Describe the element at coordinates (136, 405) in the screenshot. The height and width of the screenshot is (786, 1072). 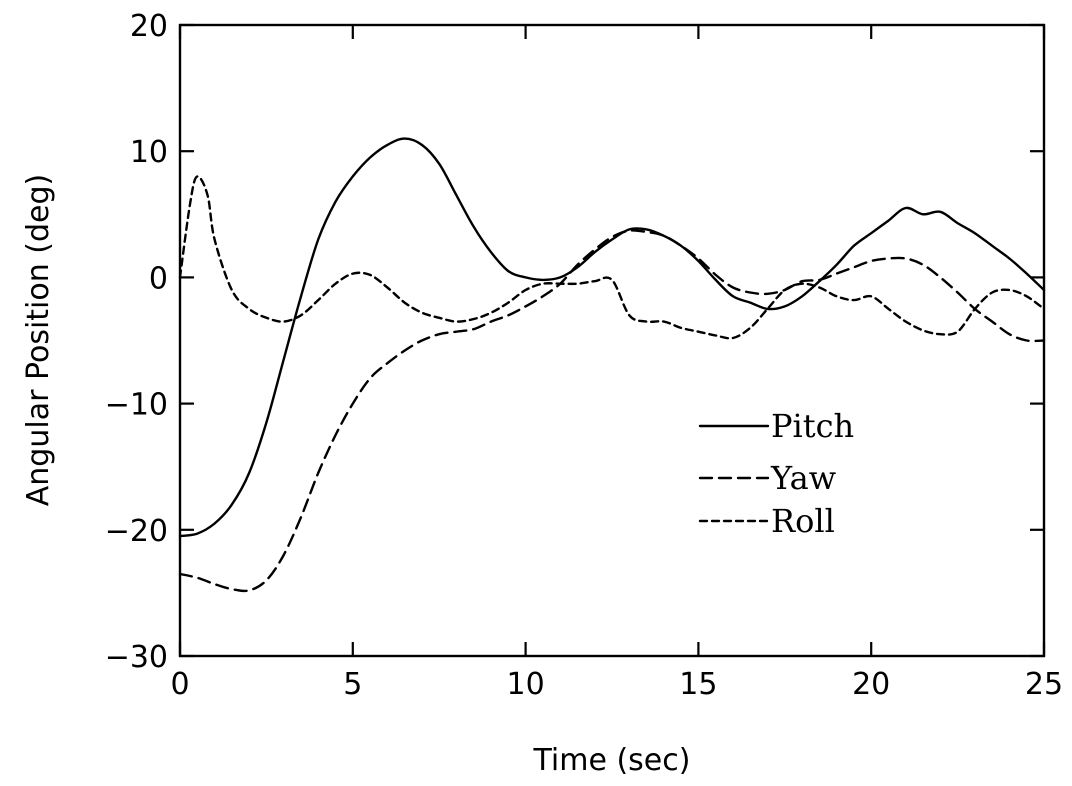
I see `y-tick-label: −10` at that location.